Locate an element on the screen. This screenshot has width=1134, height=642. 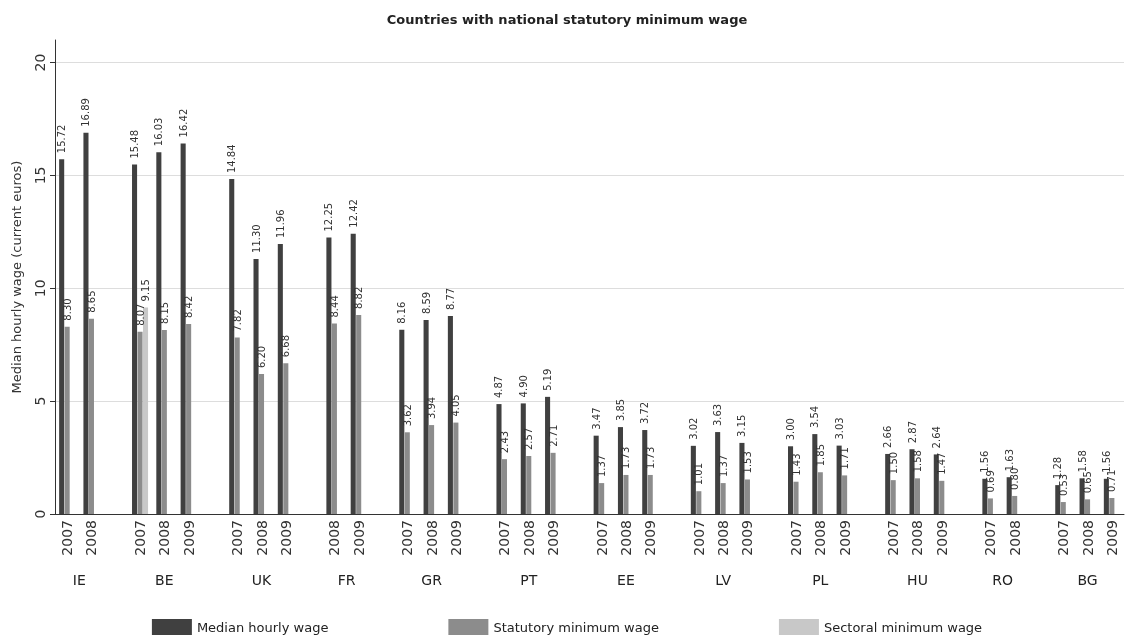
text: GR is located at coordinates (432, 580).